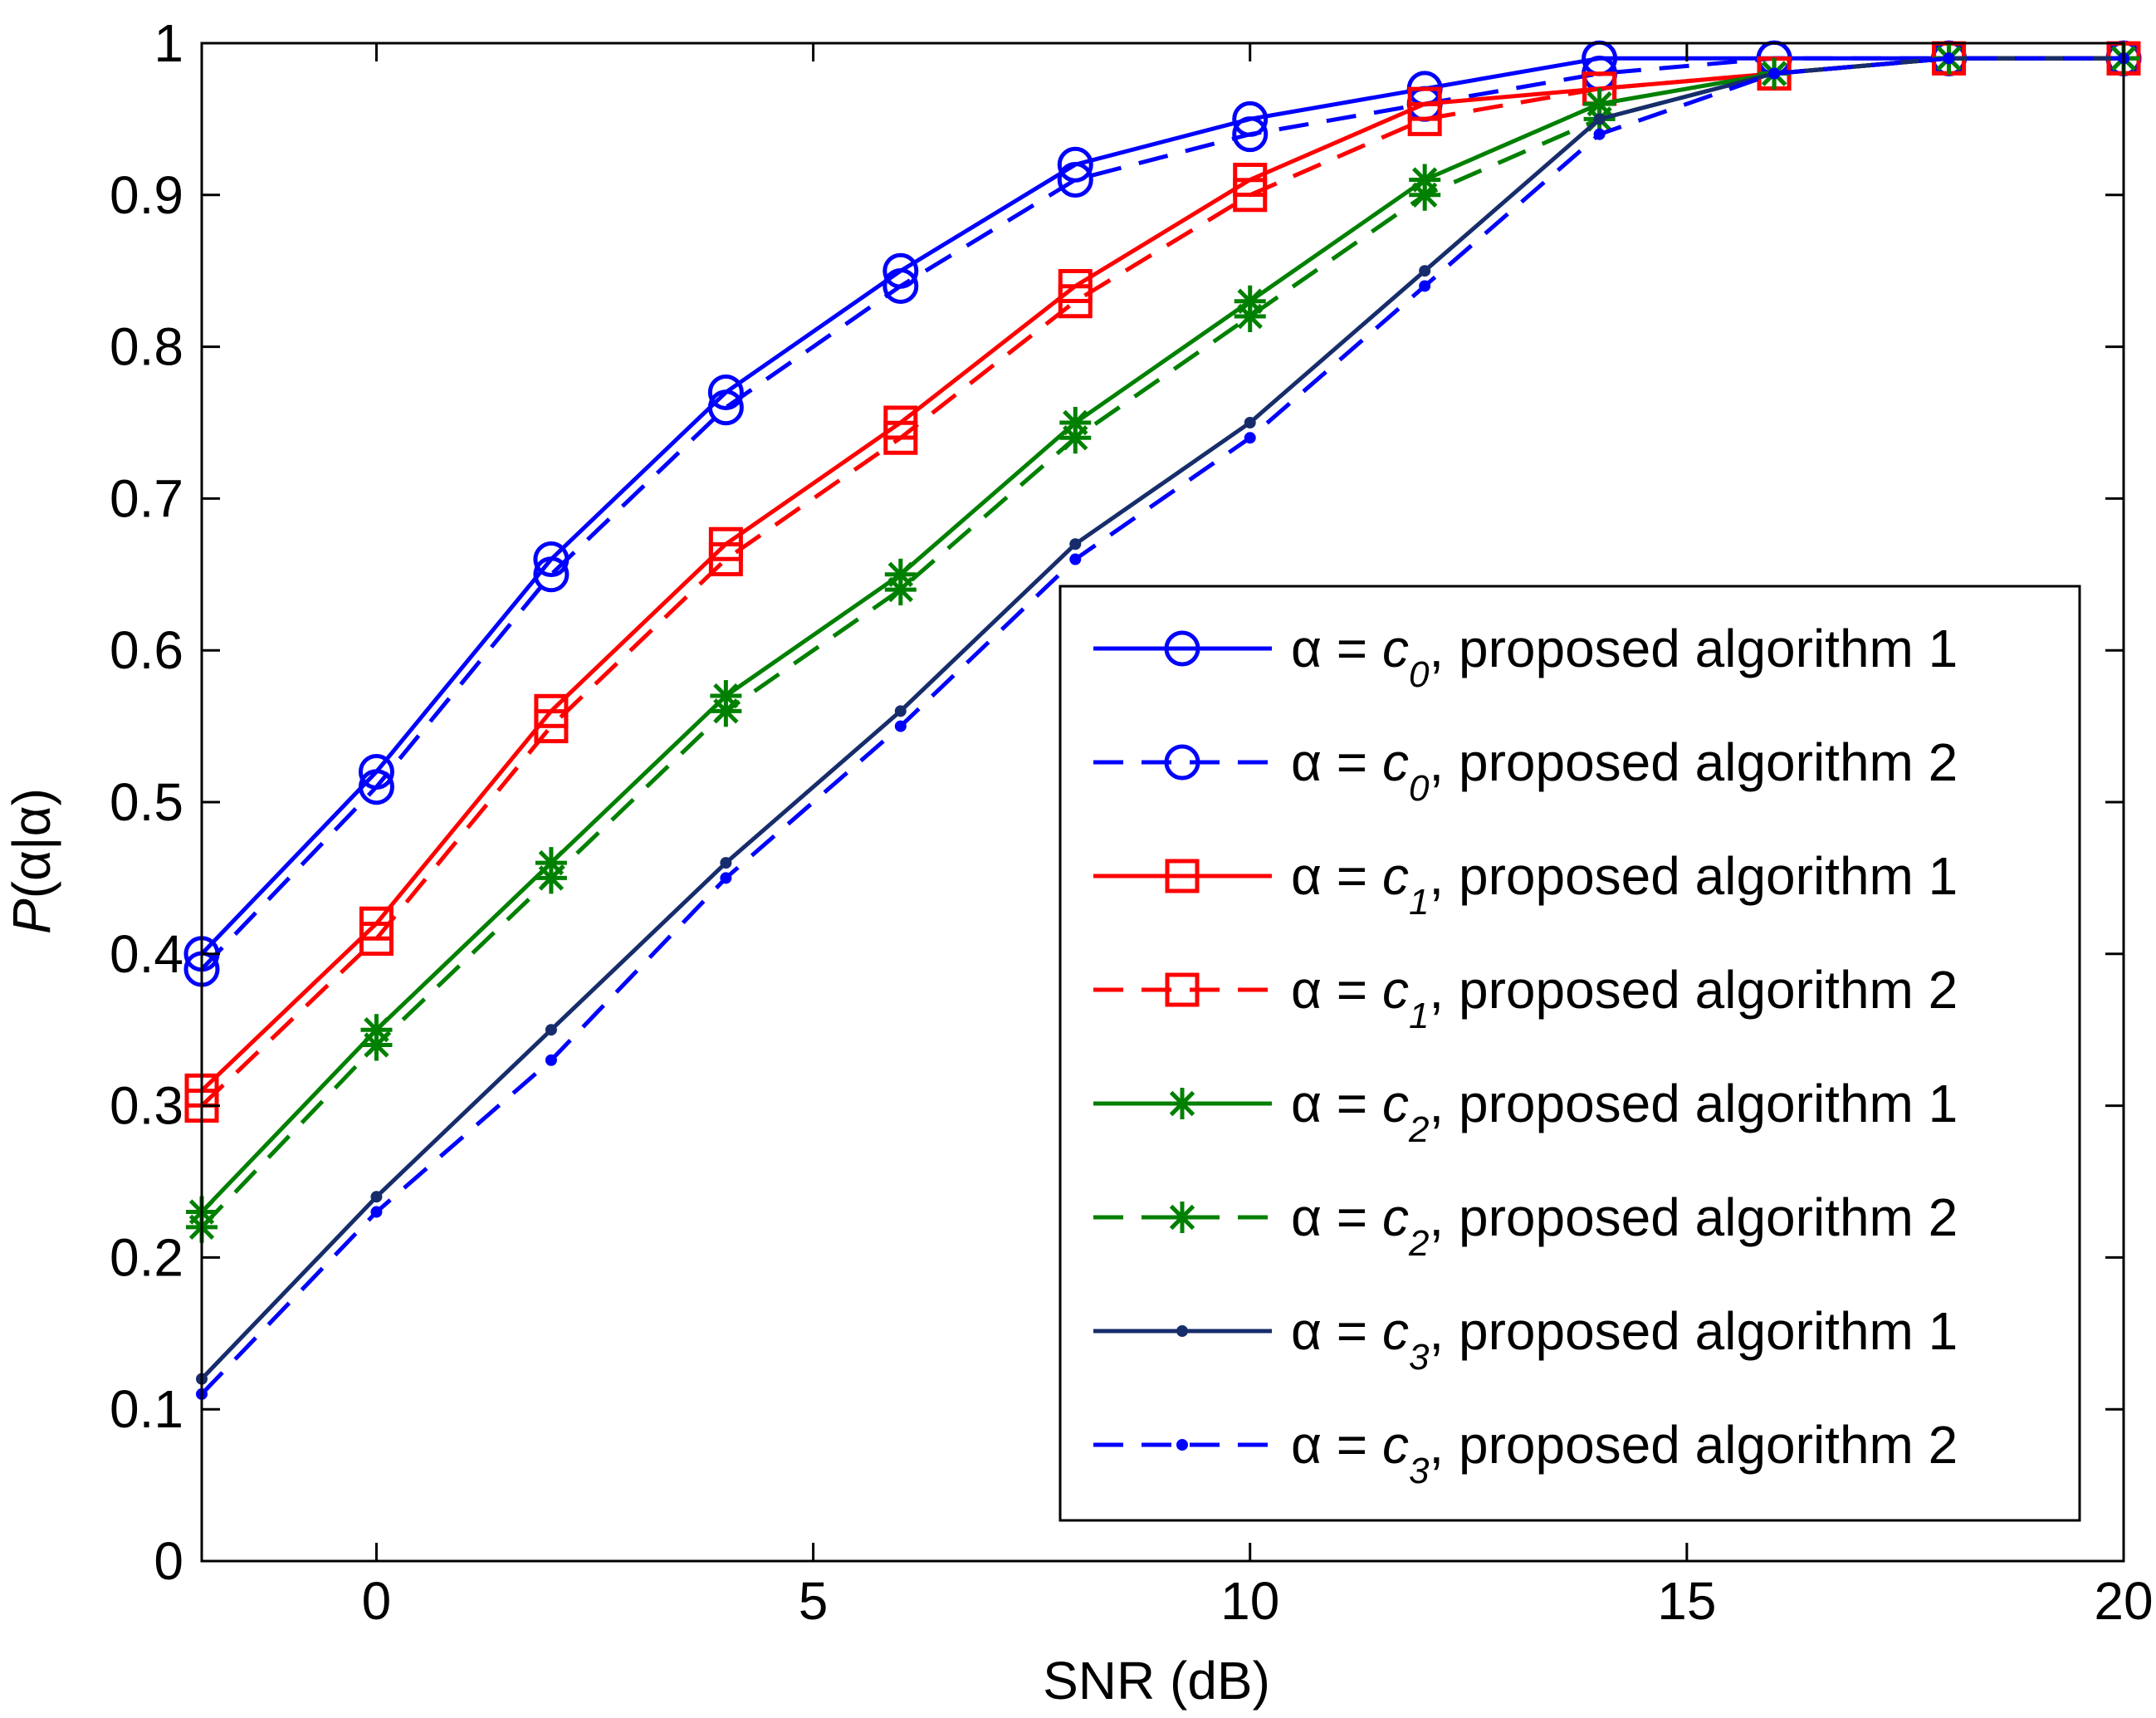 This screenshot has width=2156, height=1718. What do you see at coordinates (1693, 1445) in the screenshot?
I see `legend-label-suffix-8: , proposed algorithm 2` at bounding box center [1693, 1445].